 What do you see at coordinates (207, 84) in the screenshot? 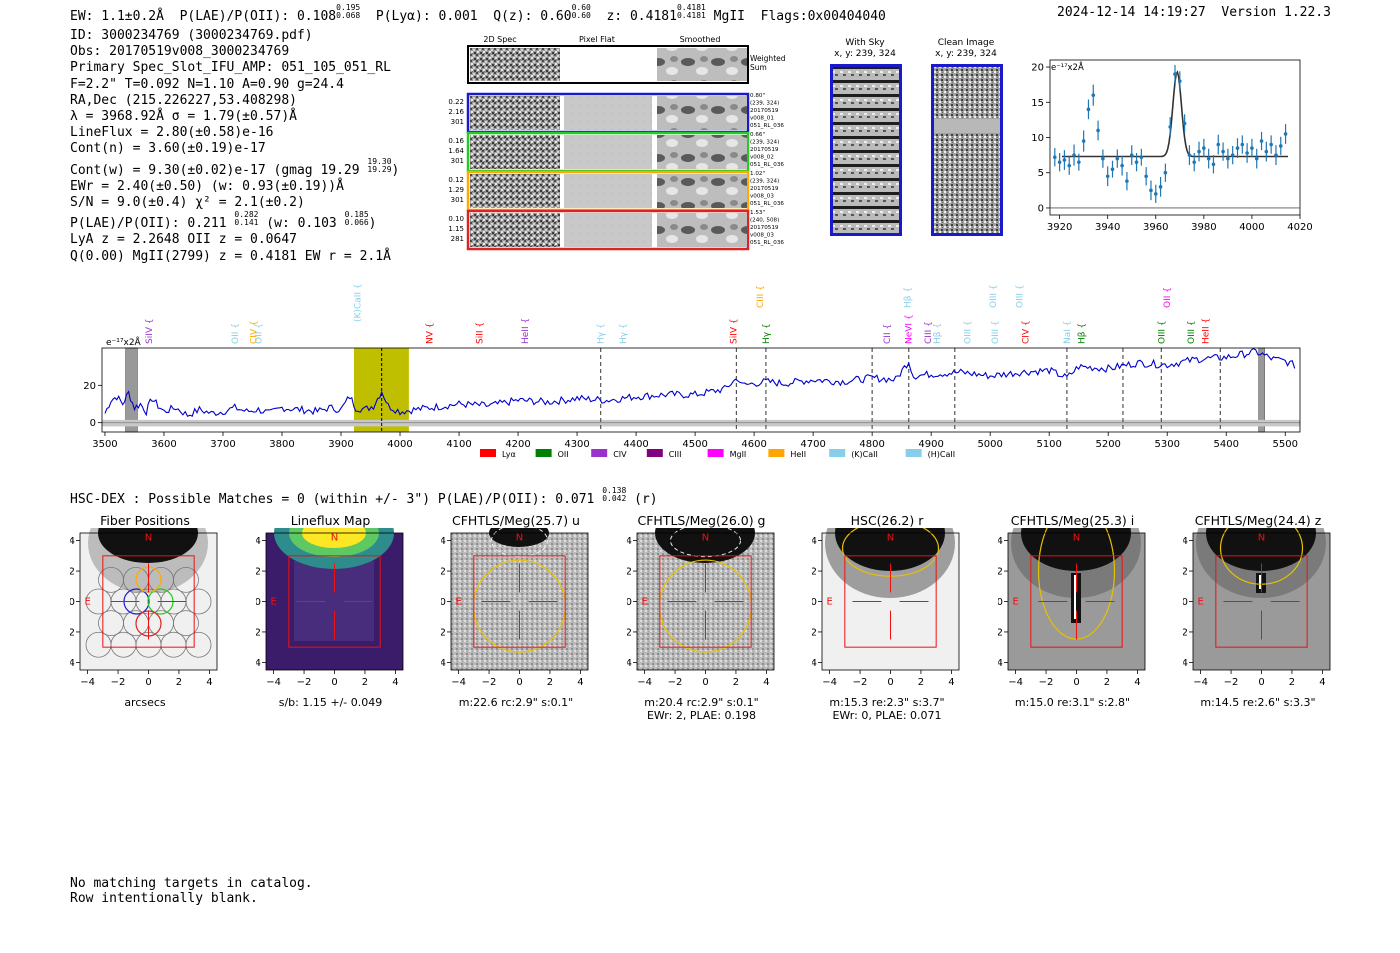
I see `info-fiber: F=2.2" T=0.092 N=1.10 A=0.90 g=24.4` at bounding box center [207, 84].